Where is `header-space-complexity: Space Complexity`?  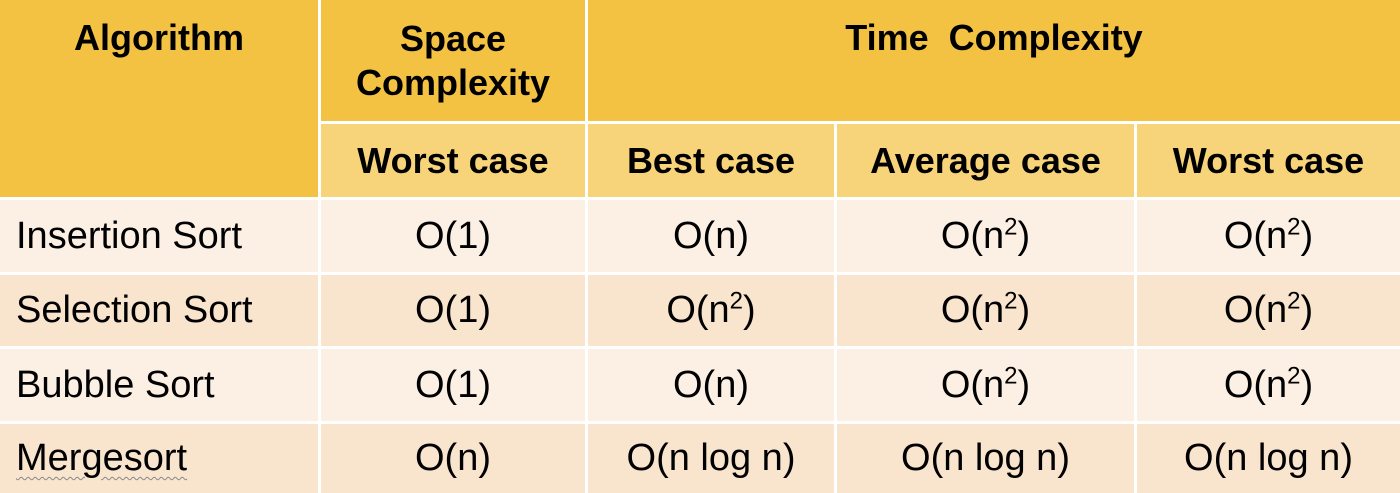 header-space-complexity: Space Complexity is located at coordinates (453, 60).